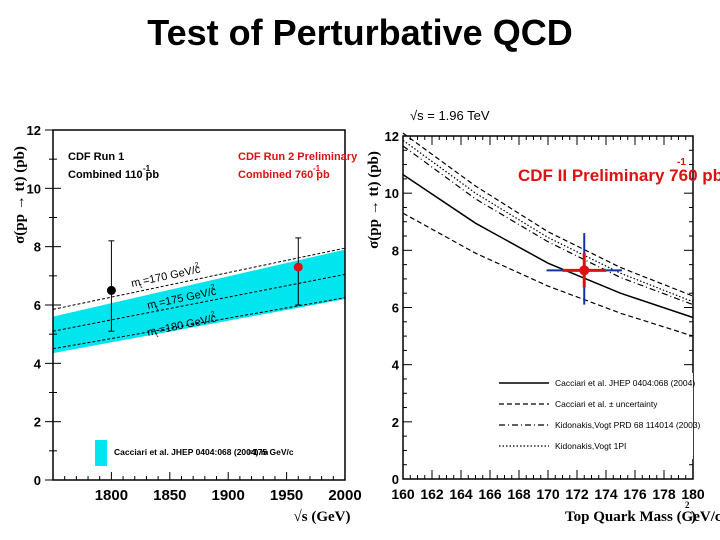 This screenshot has width=720, height=540. I want to click on right-xtick-label: 176, so click(635, 494).